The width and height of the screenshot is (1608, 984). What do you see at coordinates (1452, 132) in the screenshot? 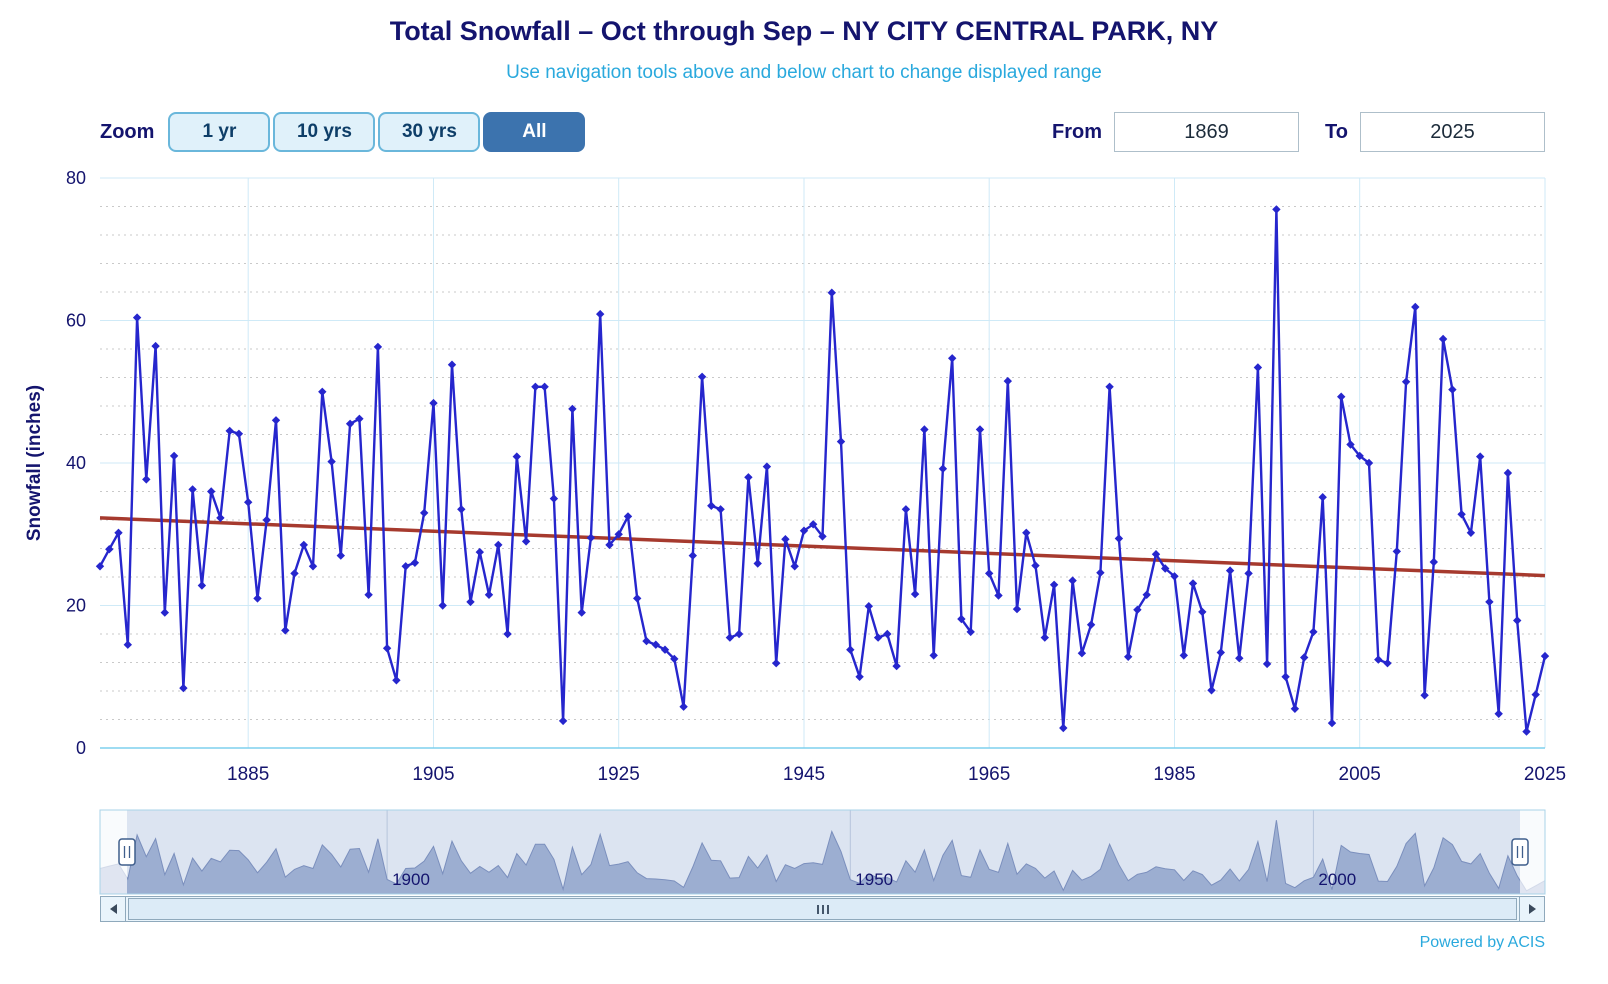
I see `to-year-input` at bounding box center [1452, 132].